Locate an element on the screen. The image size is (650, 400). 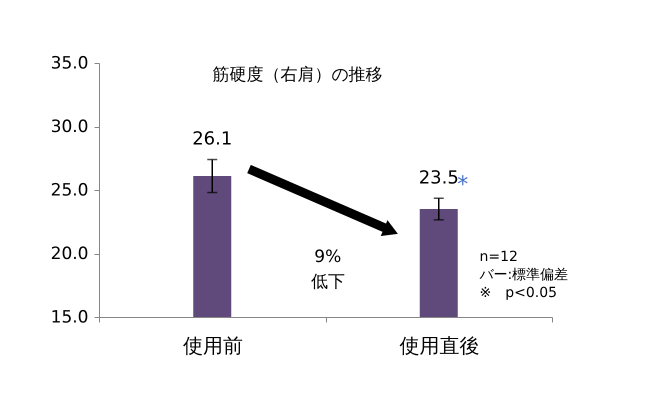
y-tick-label: 35.0 is located at coordinates (69, 64).